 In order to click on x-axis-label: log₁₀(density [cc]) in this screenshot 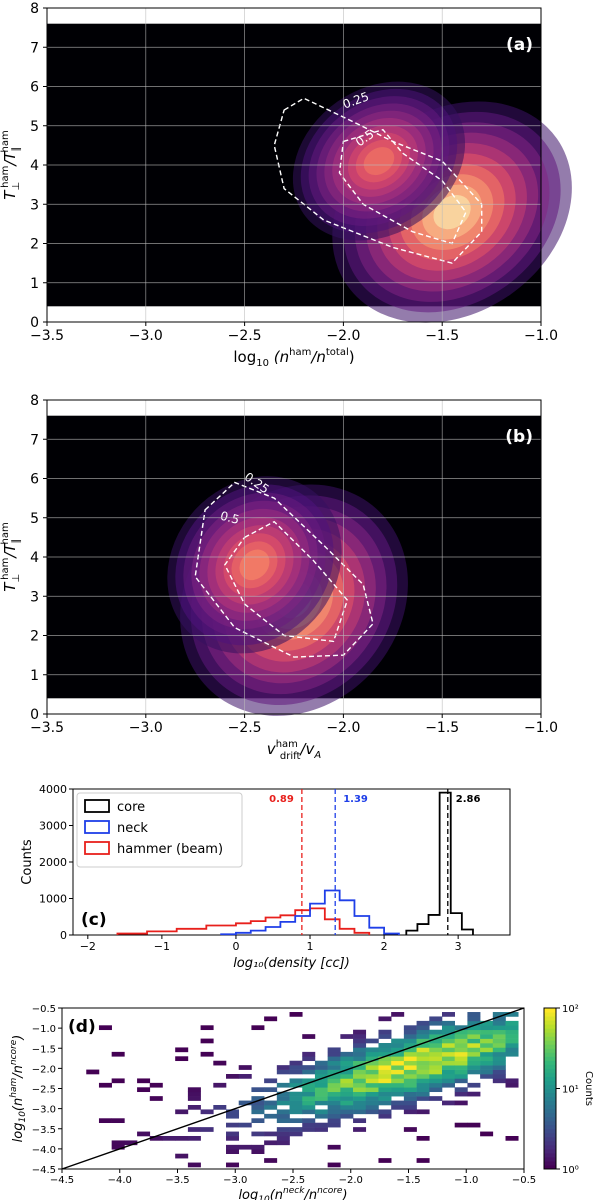, I will do `click(291, 963)`.